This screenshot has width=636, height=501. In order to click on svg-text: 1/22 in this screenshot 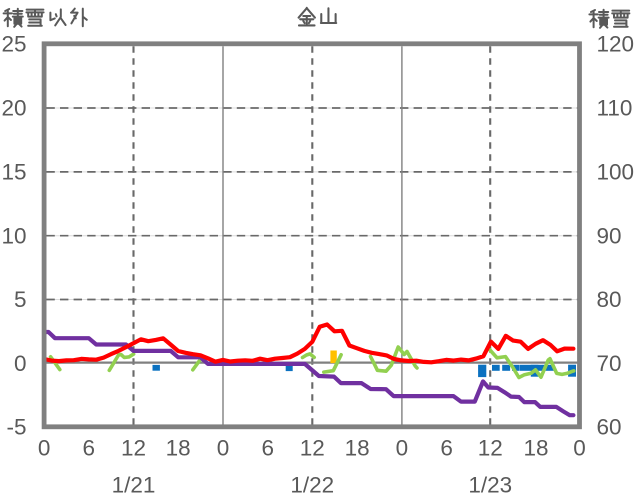, I will do `click(312, 484)`.